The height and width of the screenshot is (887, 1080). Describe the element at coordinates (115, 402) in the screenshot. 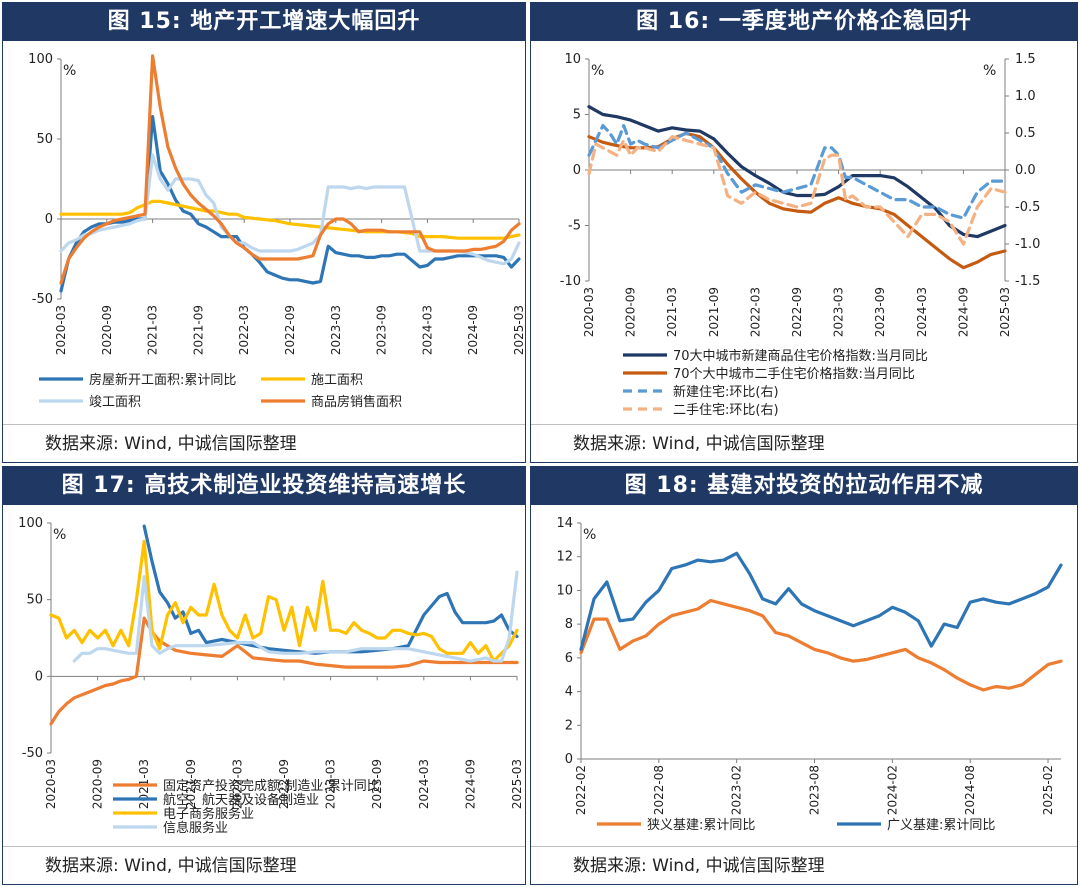

I see `legend-label: 竣工面积` at that location.